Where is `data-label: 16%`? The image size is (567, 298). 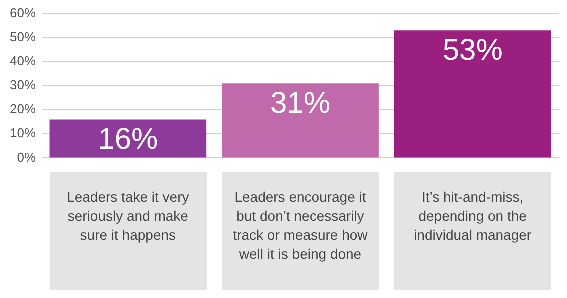
data-label: 16% is located at coordinates (128, 139).